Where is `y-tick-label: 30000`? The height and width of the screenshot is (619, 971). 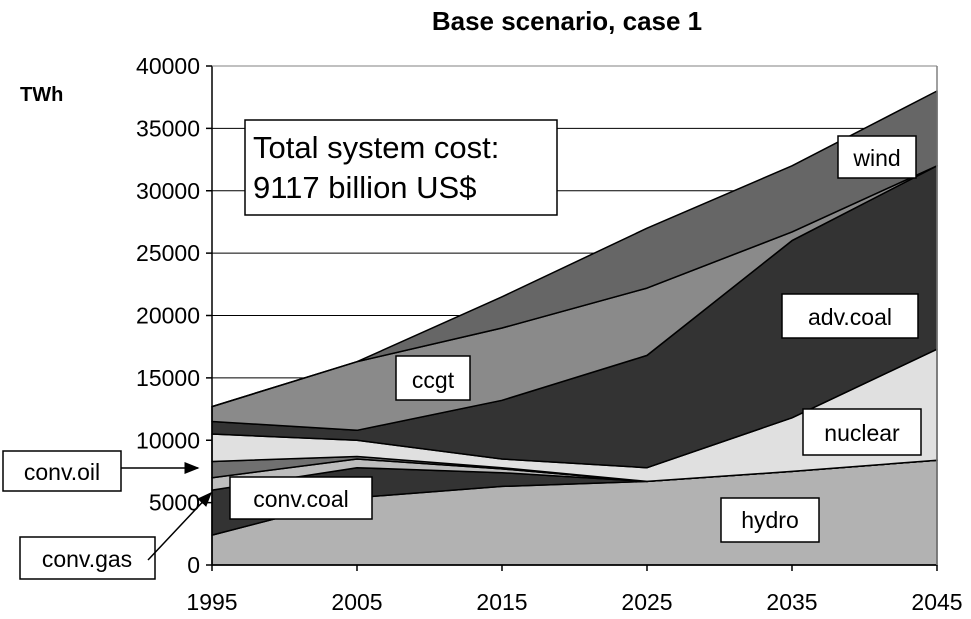
y-tick-label: 30000 is located at coordinates (168, 191).